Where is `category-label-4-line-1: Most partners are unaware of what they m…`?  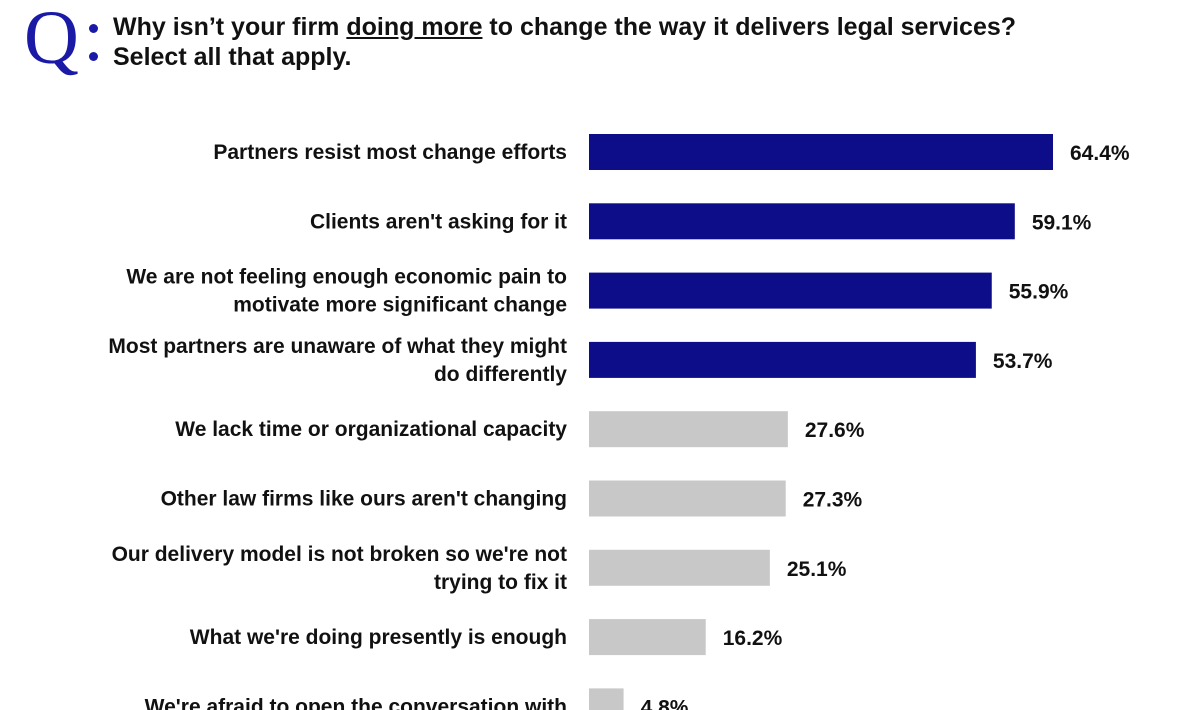
category-label-4-line-1: Most partners are unaware of what they m… is located at coordinates (337, 346).